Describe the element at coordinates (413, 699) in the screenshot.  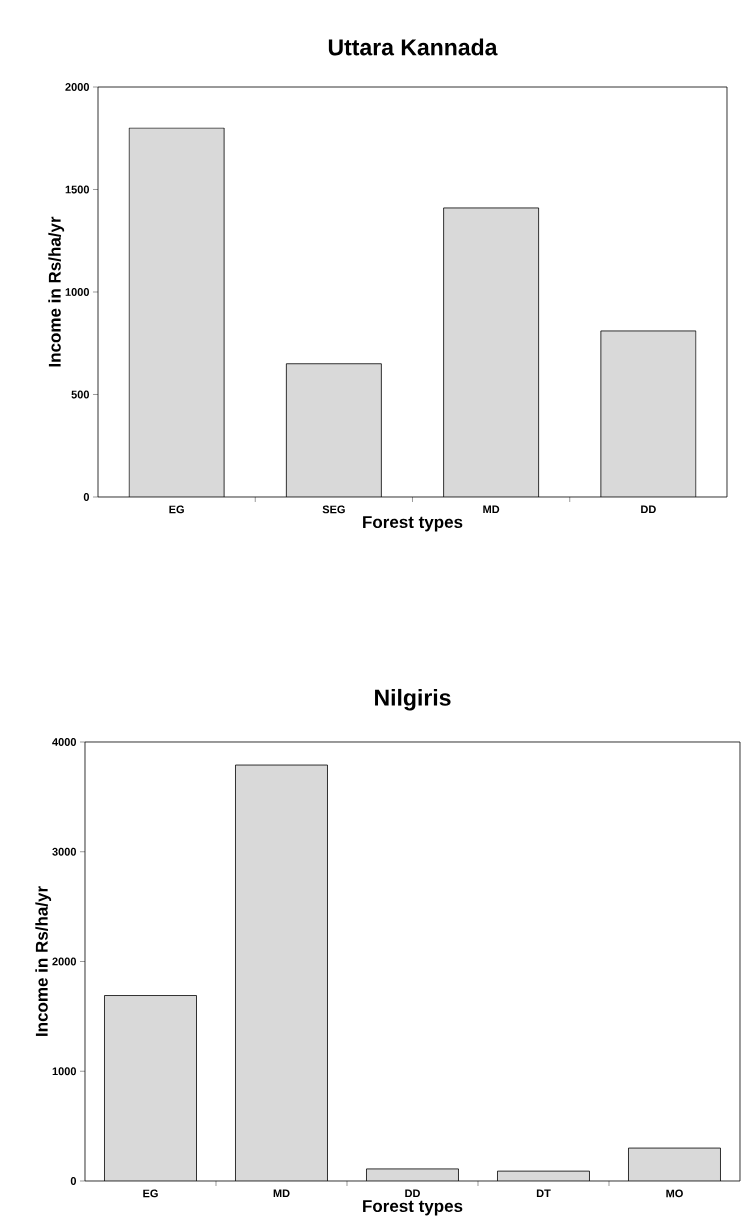
I see `chart-title: Nilgiris` at that location.